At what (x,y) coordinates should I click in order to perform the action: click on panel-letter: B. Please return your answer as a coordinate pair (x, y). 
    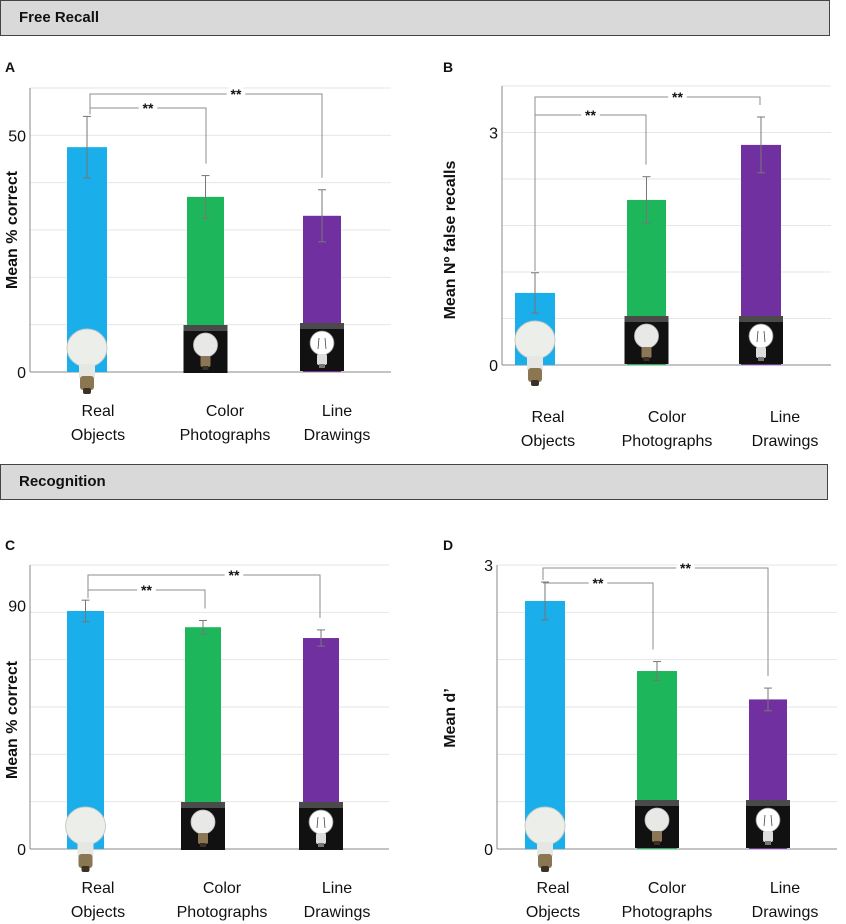
    Looking at the image, I should click on (448, 67).